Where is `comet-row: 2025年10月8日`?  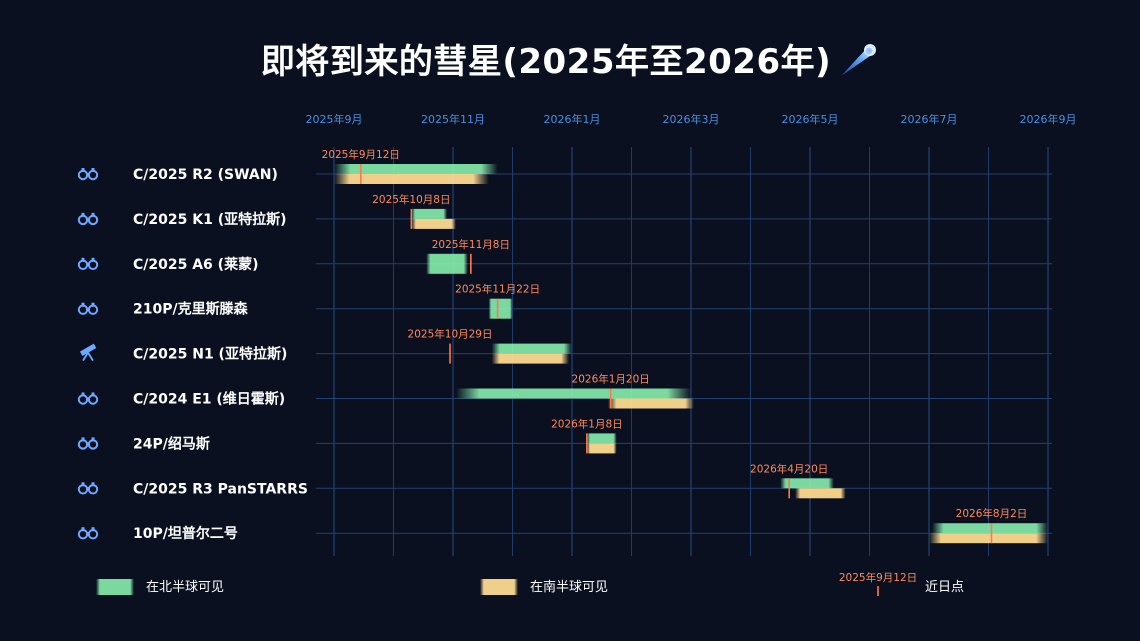 comet-row: 2025年10月8日 is located at coordinates (414, 211).